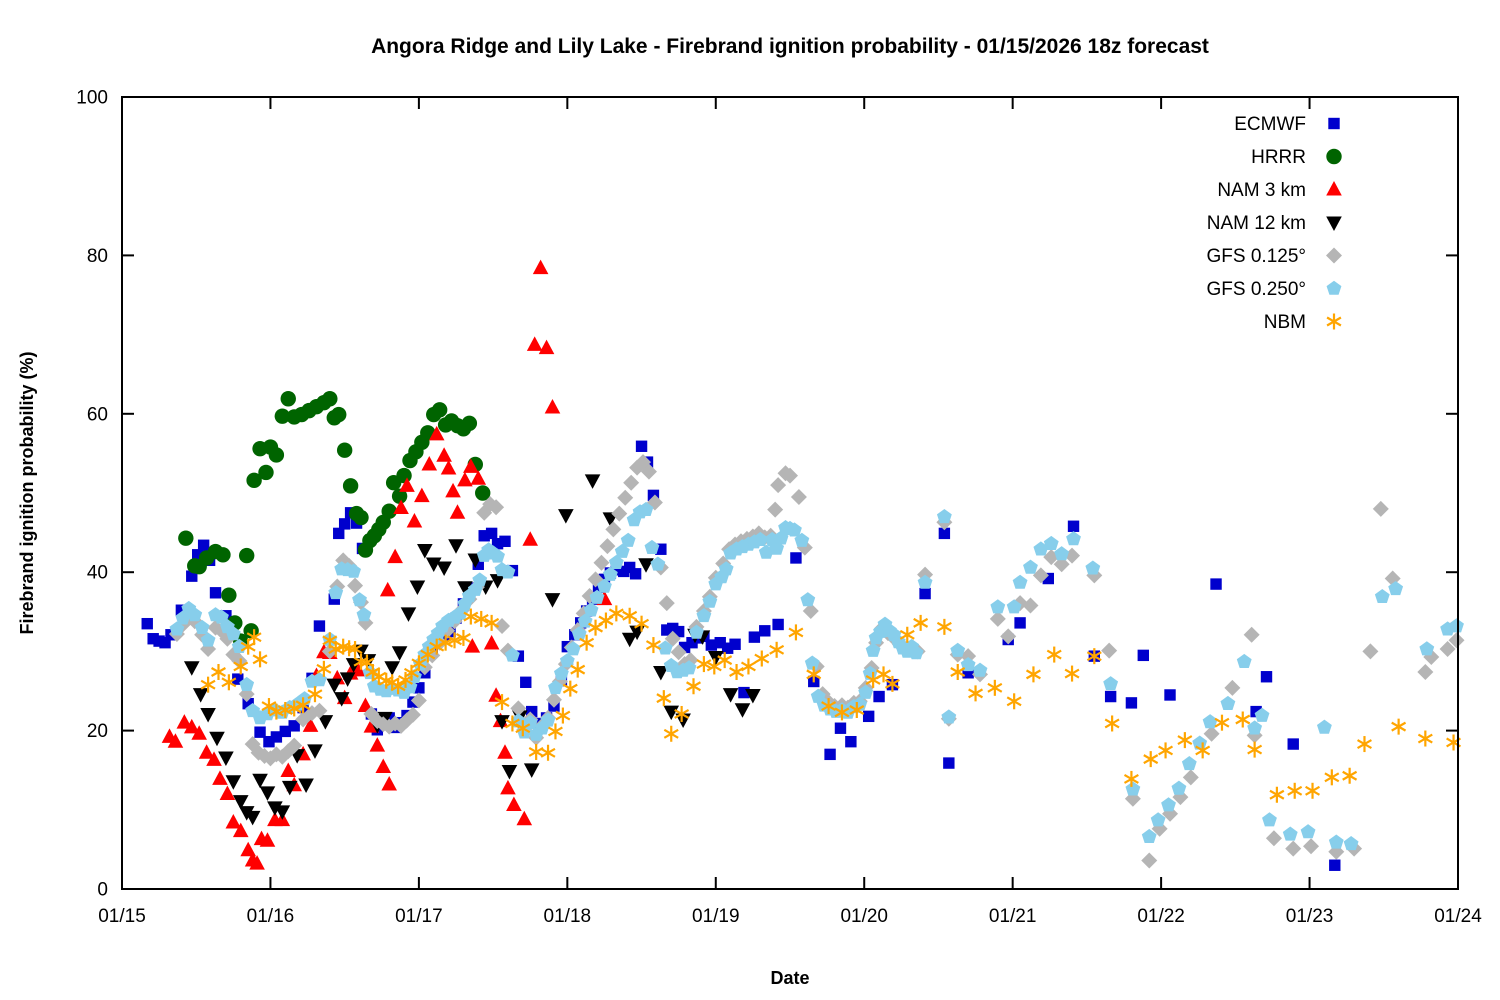 The height and width of the screenshot is (1000, 1500). I want to click on legend-label: NAM 3 km, so click(1261, 190).